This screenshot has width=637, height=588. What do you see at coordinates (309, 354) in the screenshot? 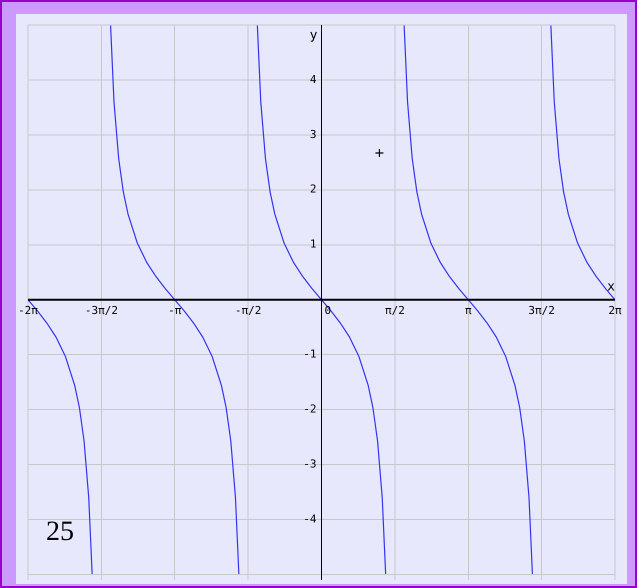
I see `y-tick-label: -1` at bounding box center [309, 354].